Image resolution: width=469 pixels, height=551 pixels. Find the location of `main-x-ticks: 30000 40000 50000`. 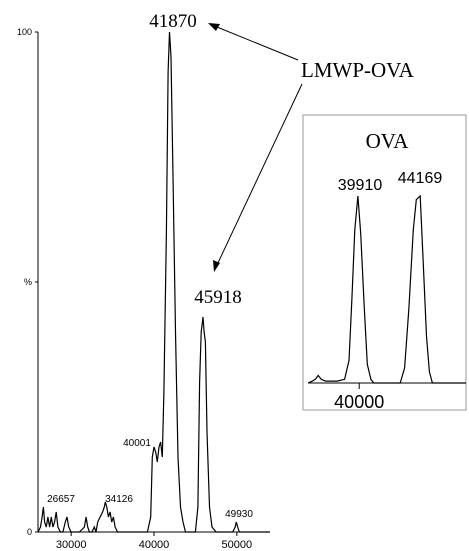

main-x-ticks: 30000 40000 50000 is located at coordinates (154, 541).